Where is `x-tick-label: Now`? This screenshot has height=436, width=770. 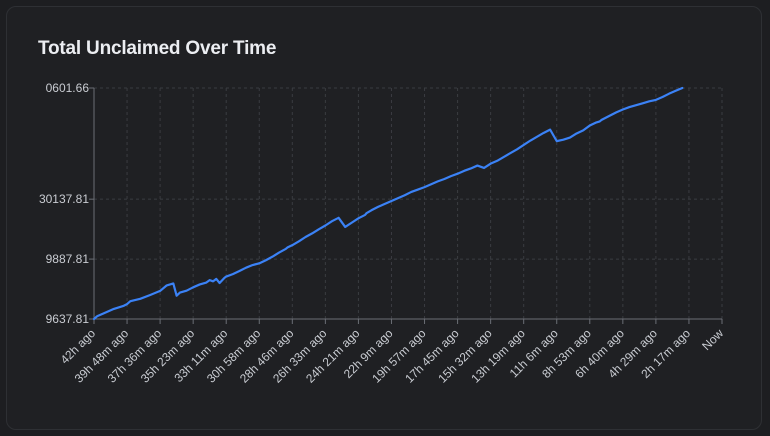 x-tick-label: Now is located at coordinates (712, 339).